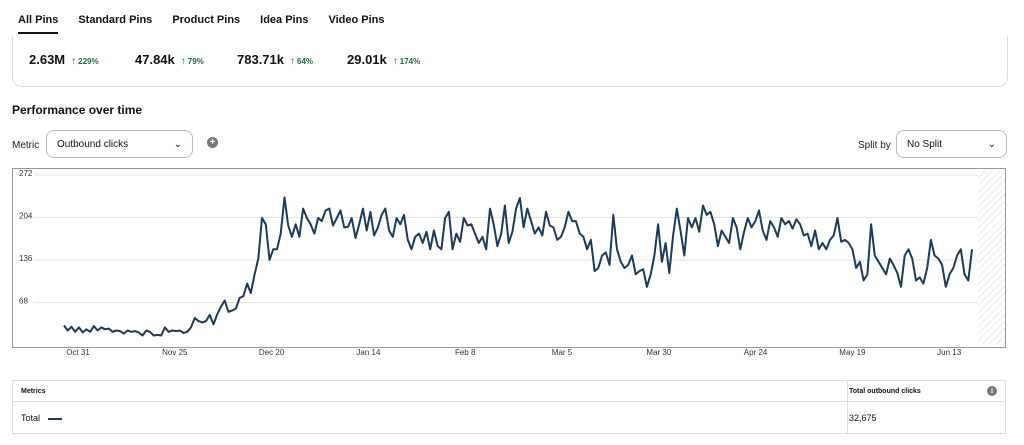 This screenshot has width=1024, height=445. What do you see at coordinates (509, 391) in the screenshot?
I see `metrics-table-header: Metrics Total outbound clicks i` at bounding box center [509, 391].